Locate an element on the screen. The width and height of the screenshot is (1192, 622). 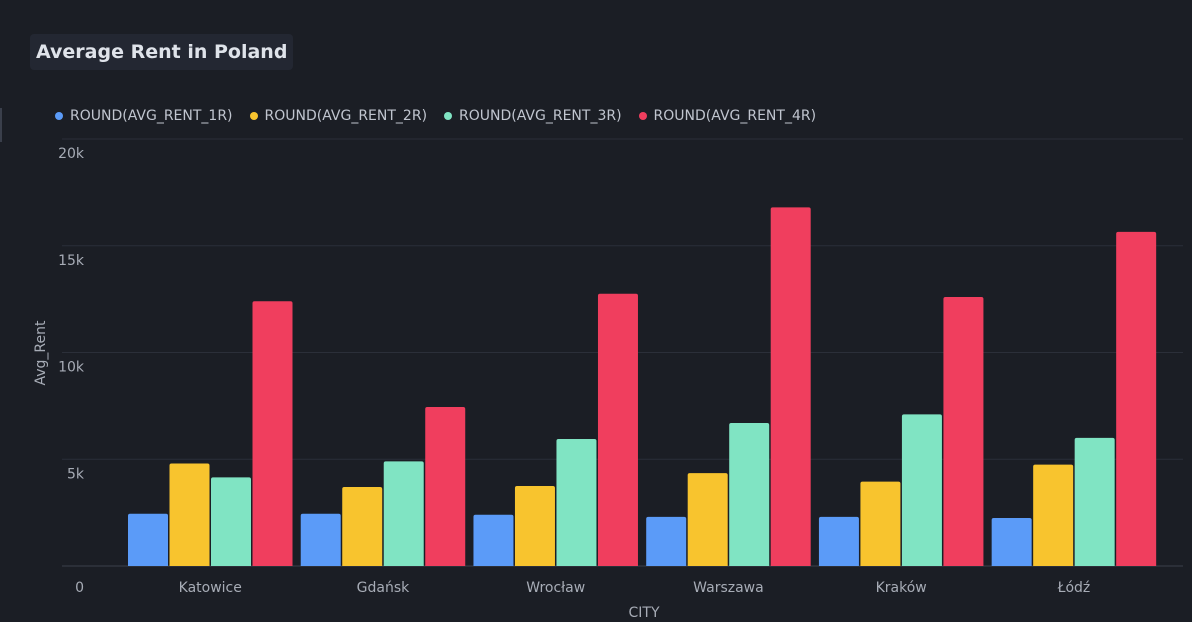
bar-kraków-3 is located at coordinates (921, 490).